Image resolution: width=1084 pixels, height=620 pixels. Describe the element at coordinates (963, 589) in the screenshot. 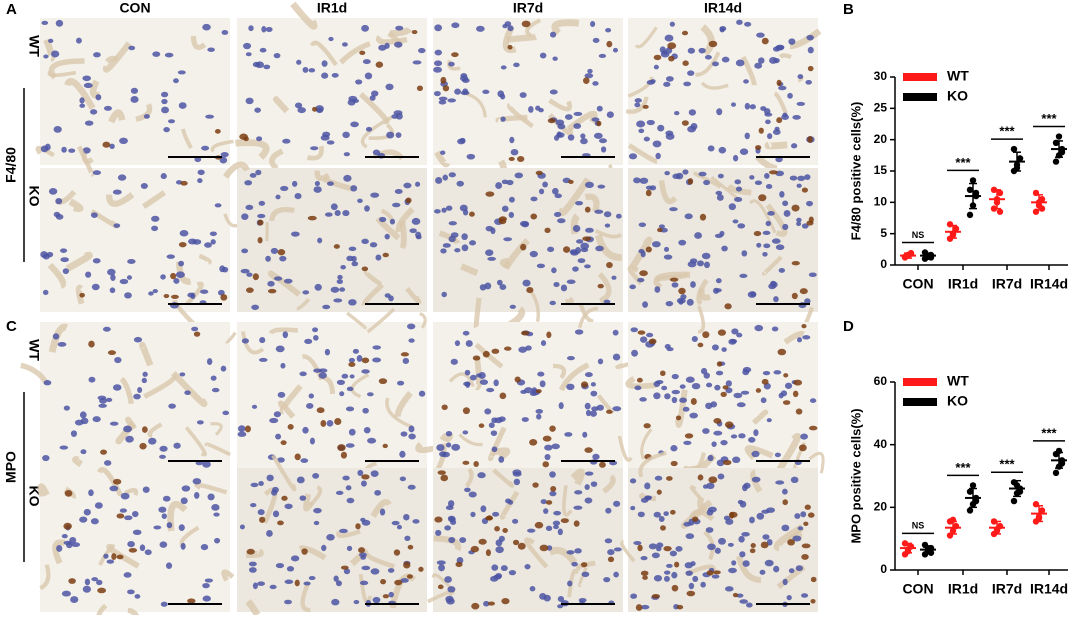

I see `x-tick-label: IR1d` at that location.